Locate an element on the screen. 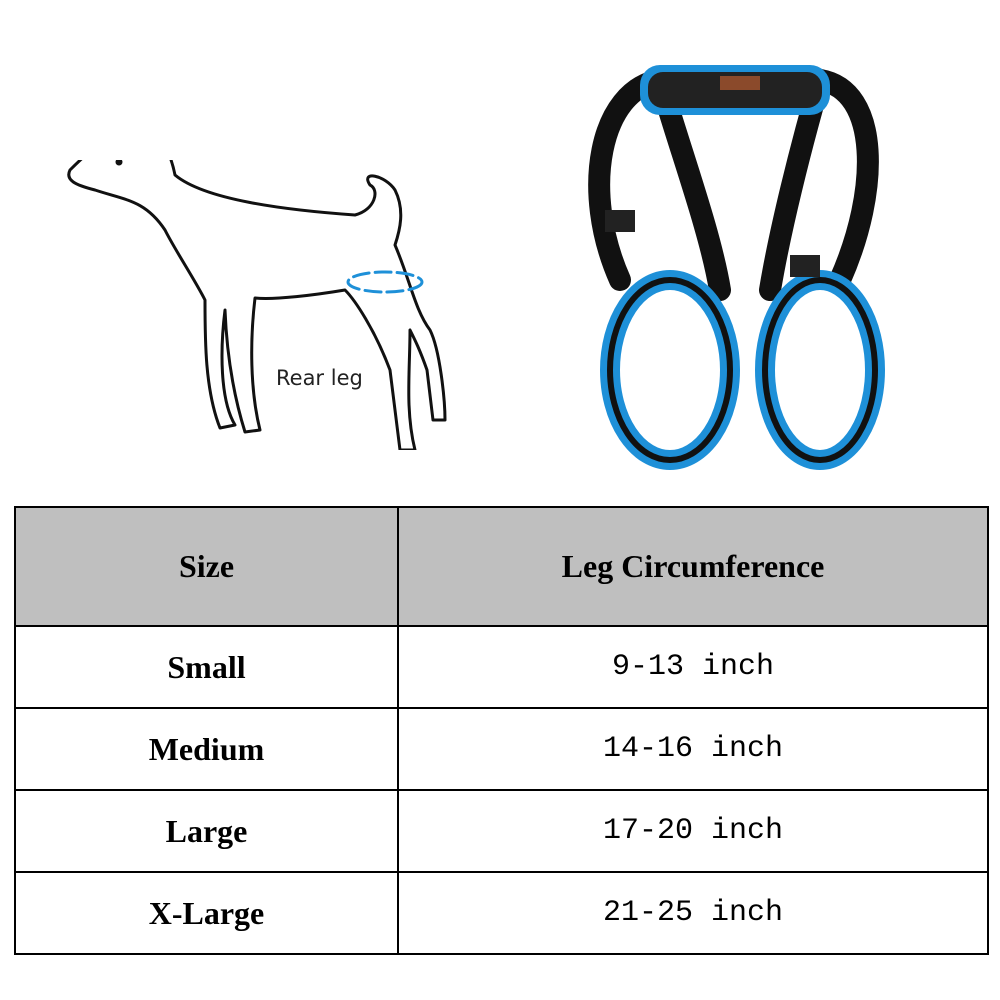  harness-product-image is located at coordinates (736, 267).